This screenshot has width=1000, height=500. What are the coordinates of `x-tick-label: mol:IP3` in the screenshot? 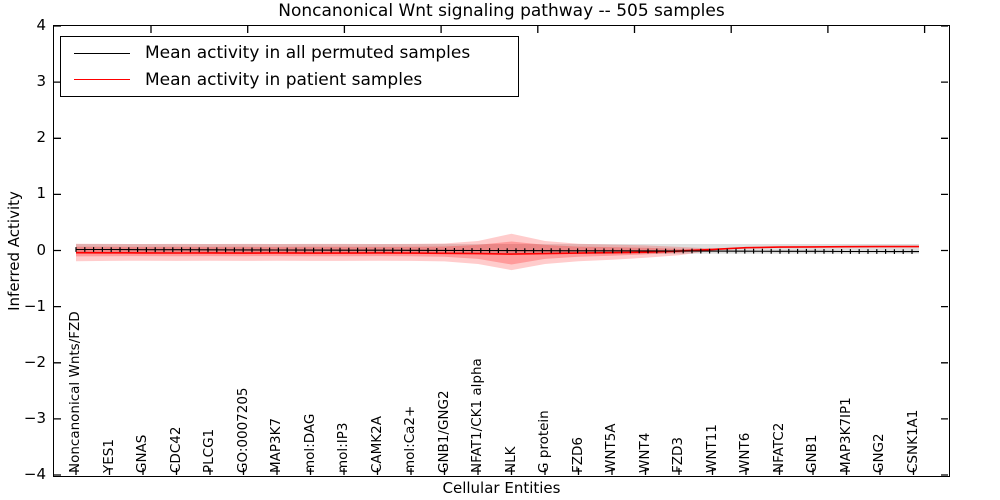 It's located at (343, 447).